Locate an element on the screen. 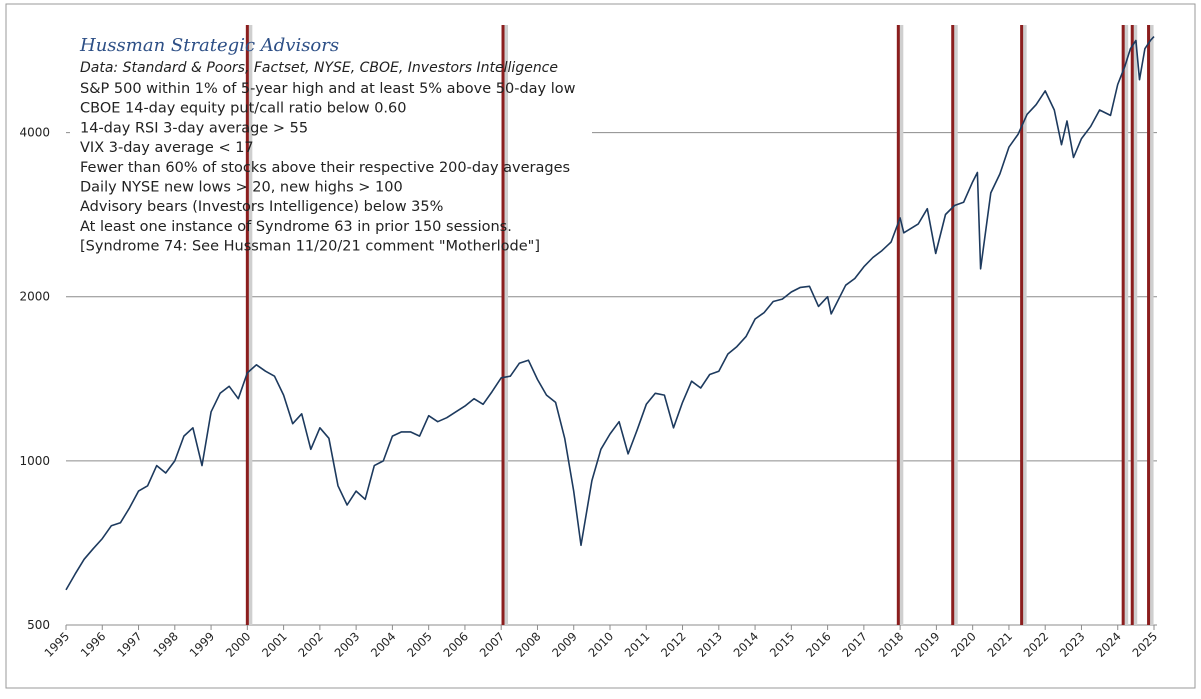 Image resolution: width=1201 pixels, height=699 pixels. y-tick-label: 2000 is located at coordinates (34, 297).